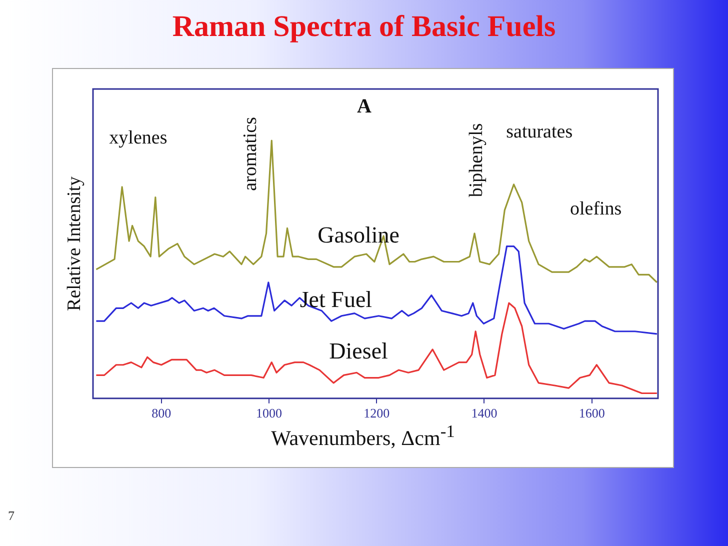  Describe the element at coordinates (162, 413) in the screenshot. I see `x-tick-label: 800` at that location.